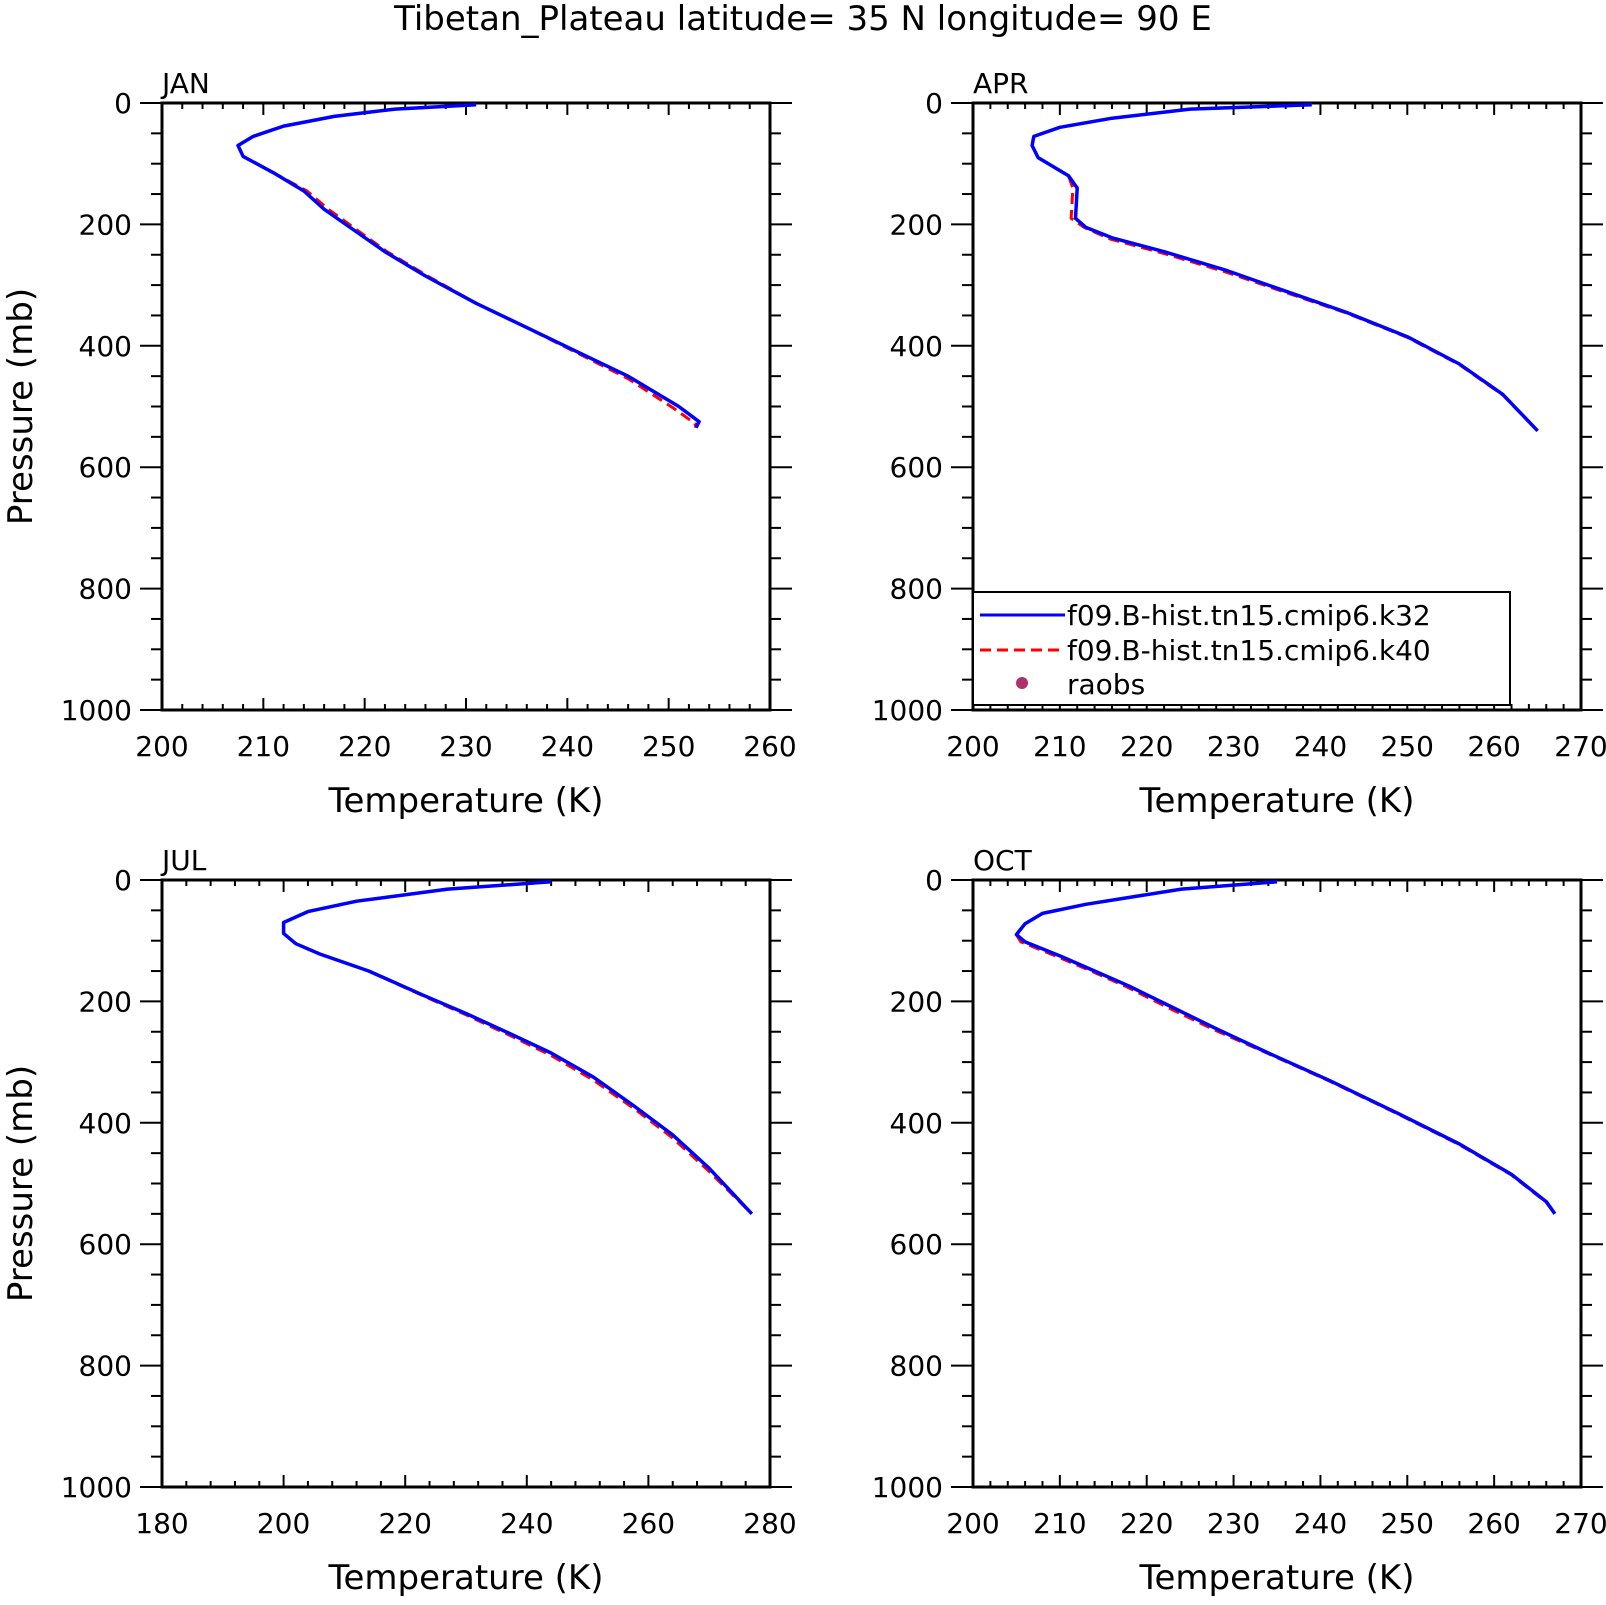 This screenshot has width=1606, height=1605. What do you see at coordinates (161, 1523) in the screenshot?
I see `x-tick-label: 180` at bounding box center [161, 1523].